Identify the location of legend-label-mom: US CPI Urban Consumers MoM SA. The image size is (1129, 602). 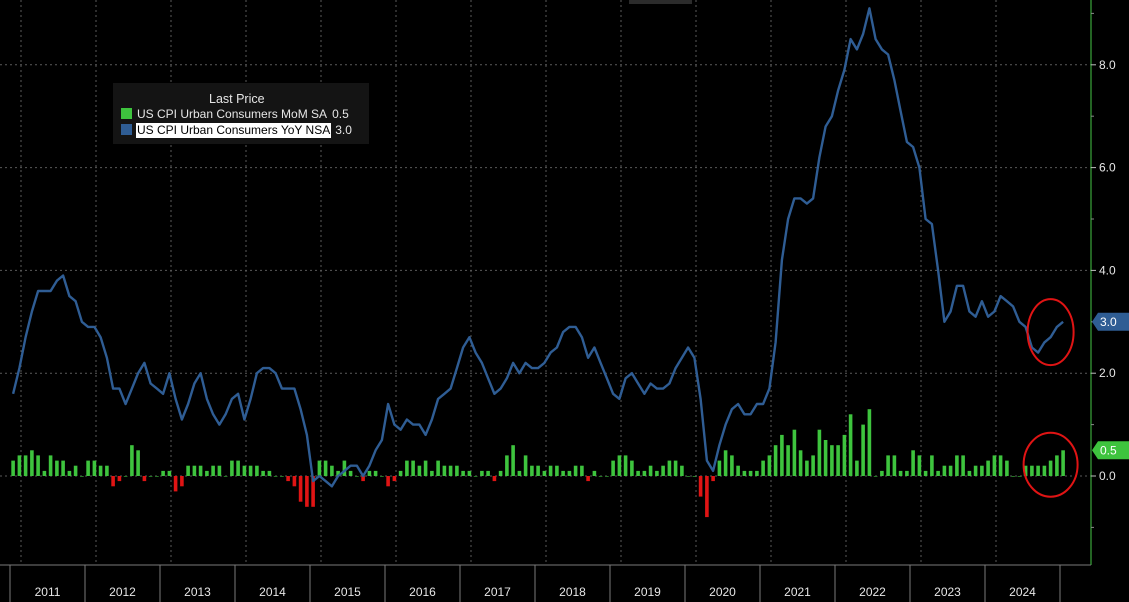
(232, 114).